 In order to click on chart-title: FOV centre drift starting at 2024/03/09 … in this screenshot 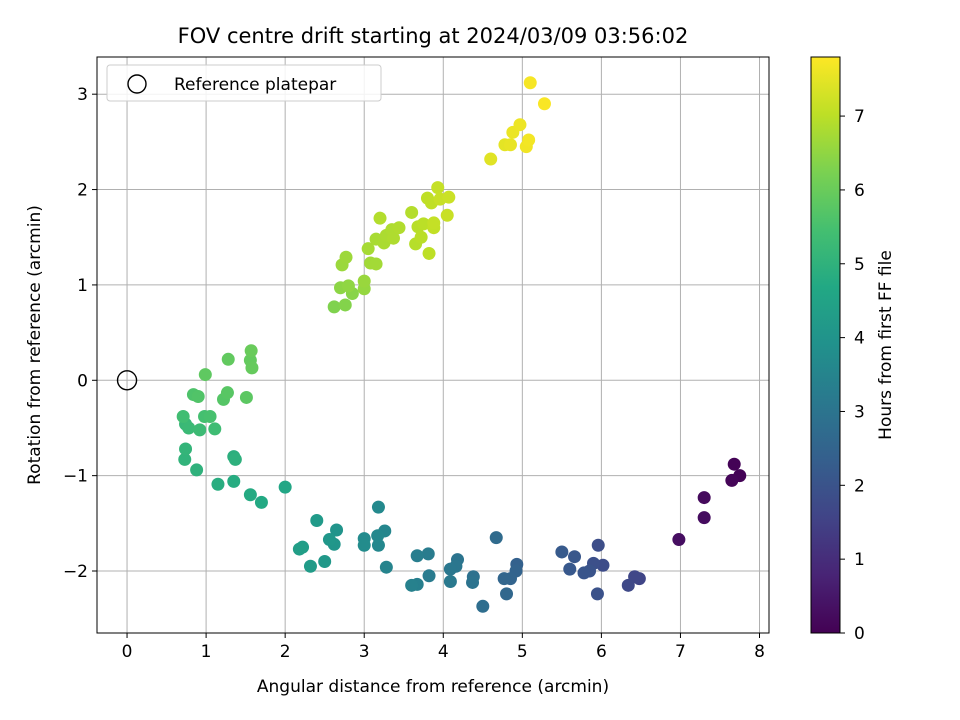, I will do `click(433, 36)`.